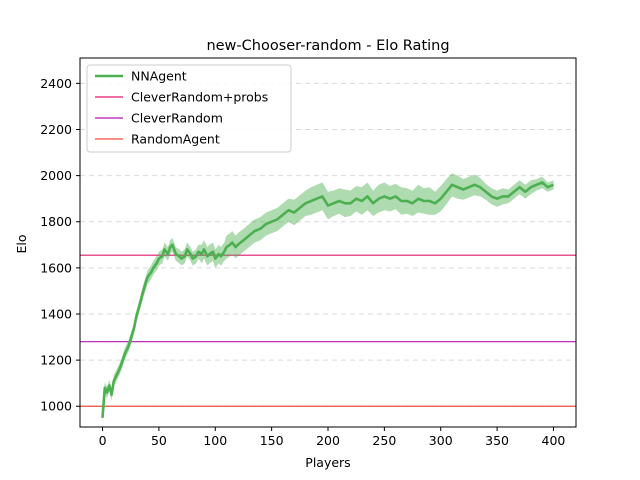  Describe the element at coordinates (56, 406) in the screenshot. I see `y-tick-label: 1000` at that location.